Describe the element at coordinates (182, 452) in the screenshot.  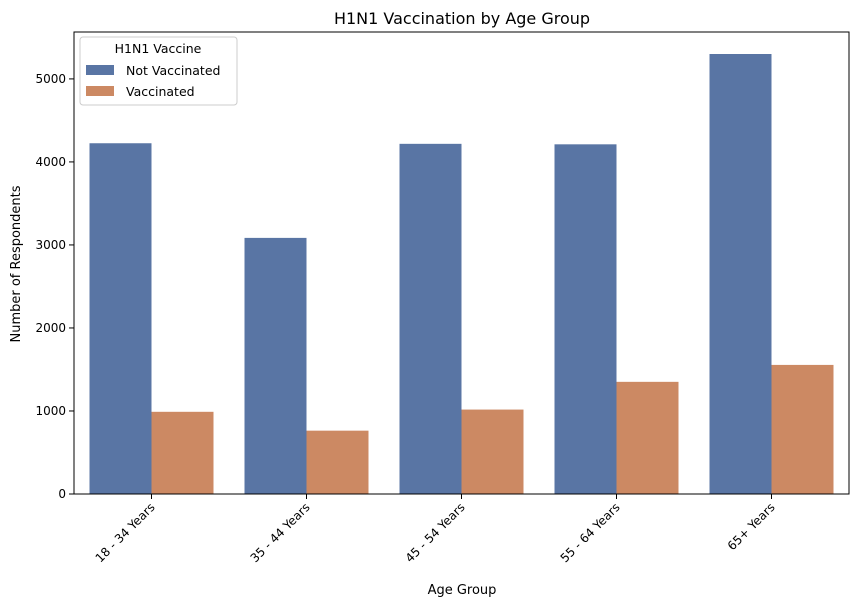
I see `bar-vaccinated-18-34-years` at that location.